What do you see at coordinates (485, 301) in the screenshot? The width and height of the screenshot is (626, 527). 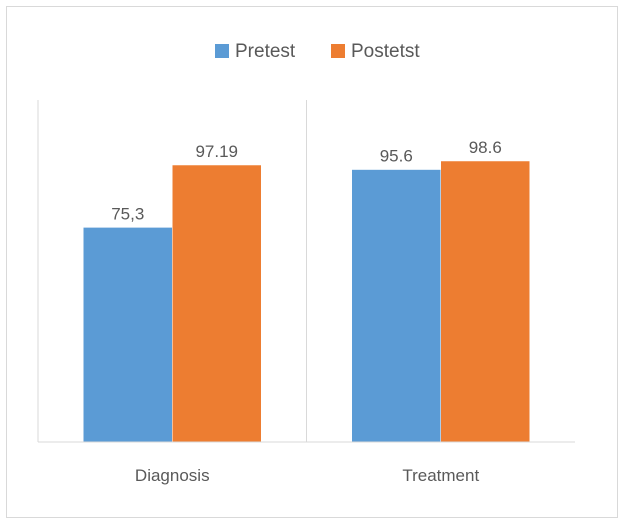 I see `bar-treatment-postetst` at bounding box center [485, 301].